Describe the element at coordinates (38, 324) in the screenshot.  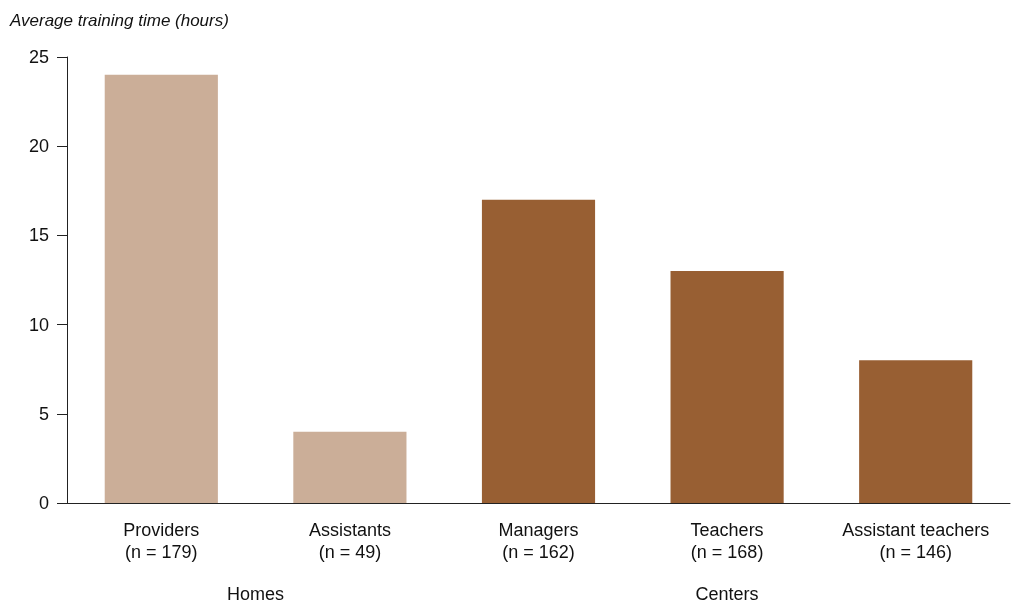
I see `y-tick-label: 10` at that location.